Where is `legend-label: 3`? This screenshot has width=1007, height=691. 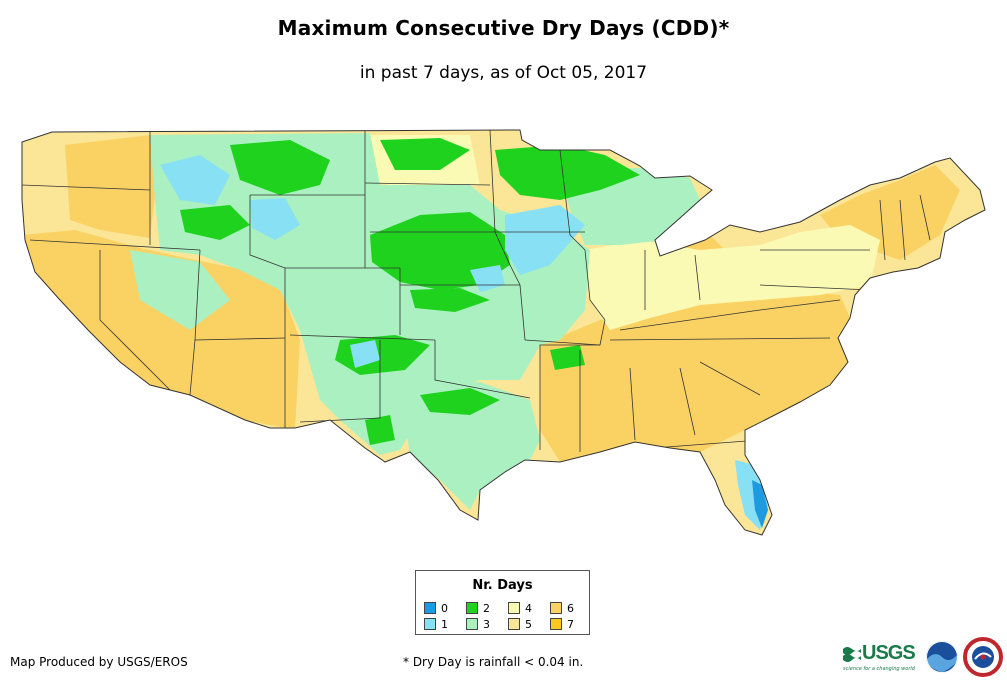 legend-label: 3 is located at coordinates (486, 624).